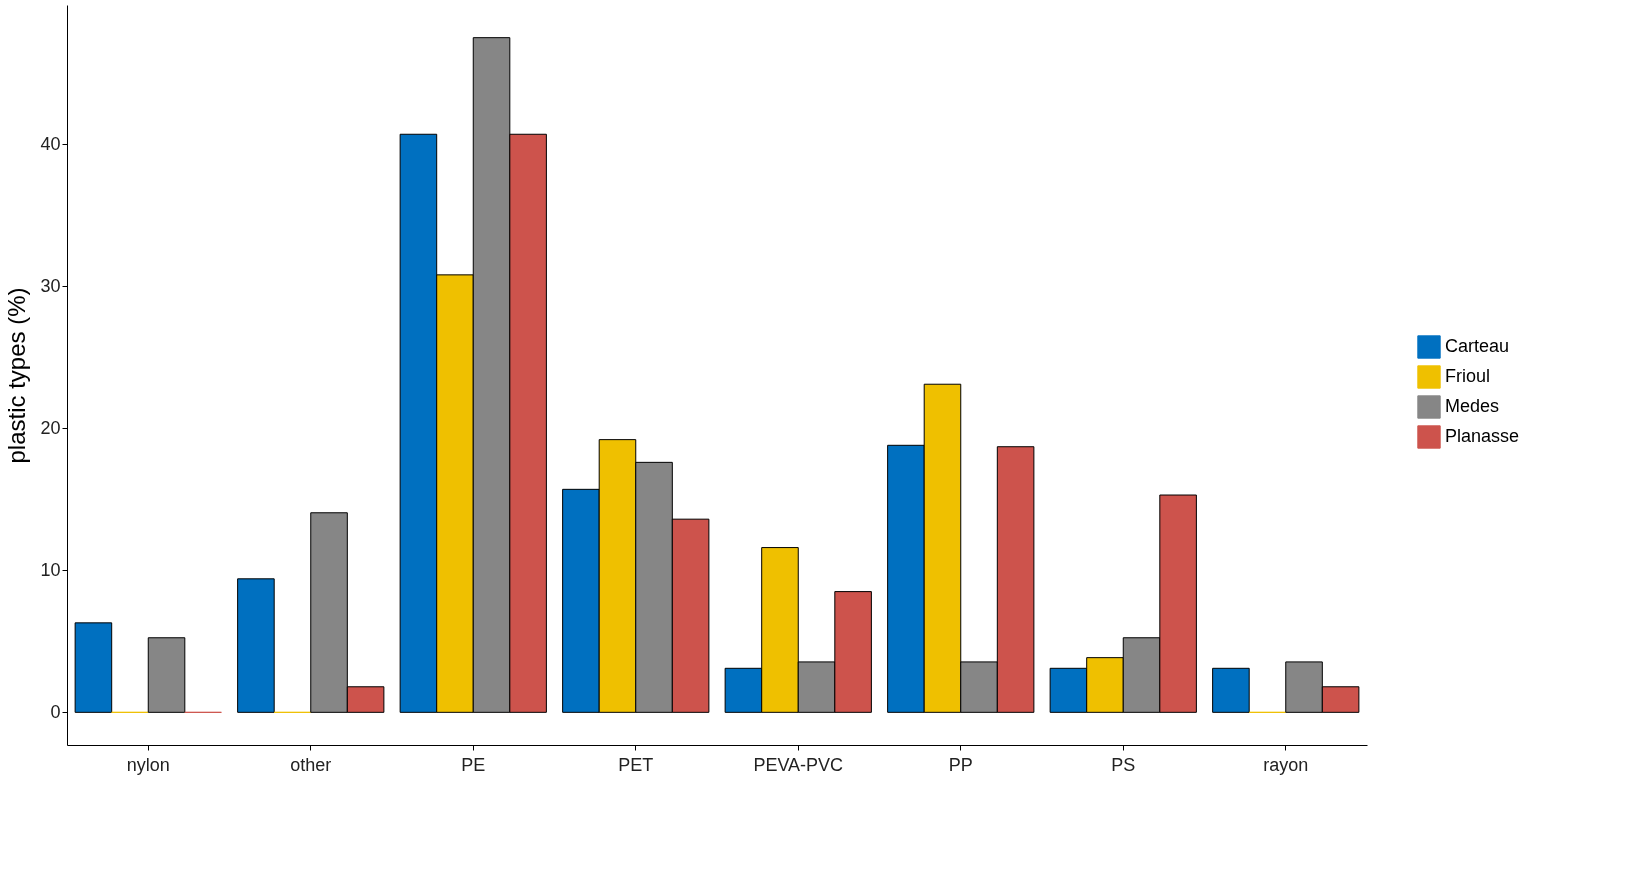  I want to click on legend-label: Medes, so click(1472, 406).